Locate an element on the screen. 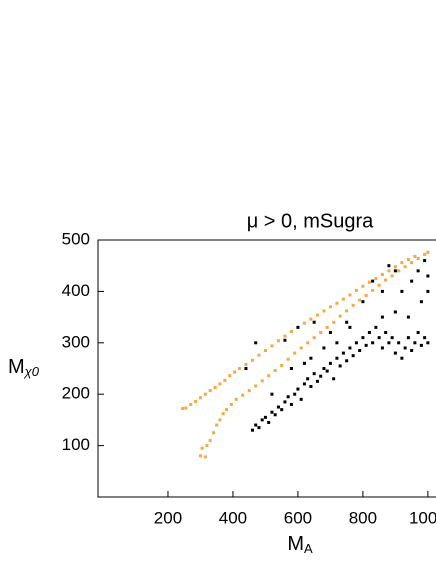 This screenshot has width=436, height=564. x-tick-label: 800 is located at coordinates (363, 517).